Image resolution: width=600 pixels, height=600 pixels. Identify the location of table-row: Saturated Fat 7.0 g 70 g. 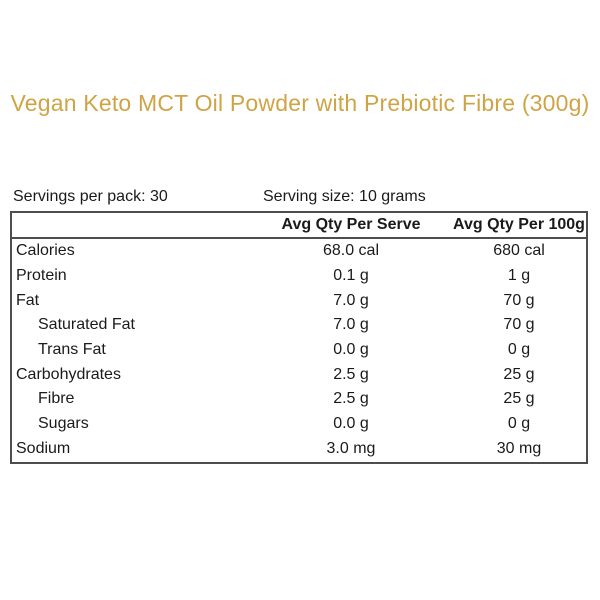
(299, 325).